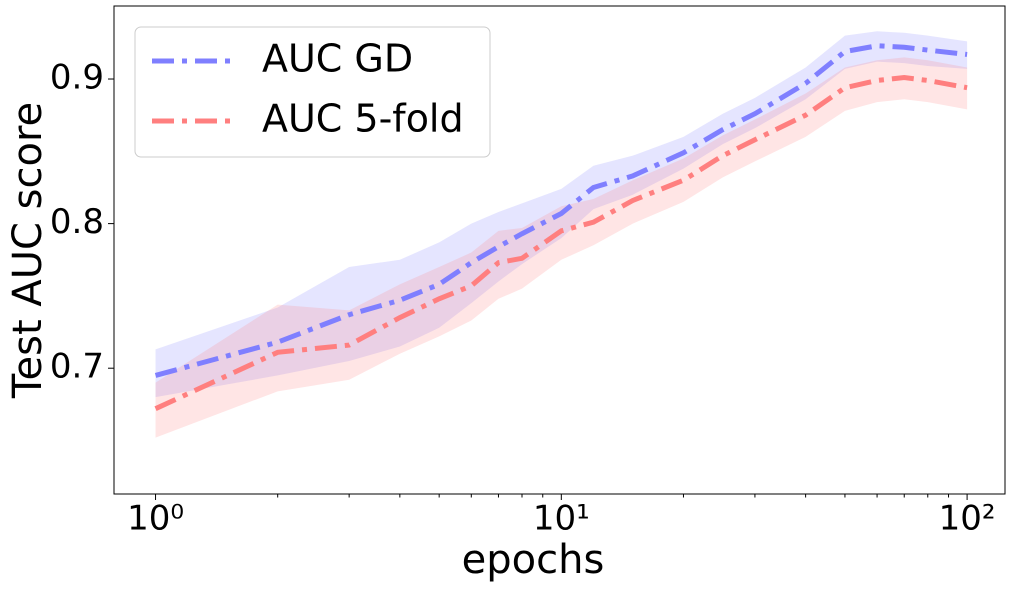 Image resolution: width=1013 pixels, height=590 pixels. I want to click on legend-label: AUC 5-fold, so click(363, 119).